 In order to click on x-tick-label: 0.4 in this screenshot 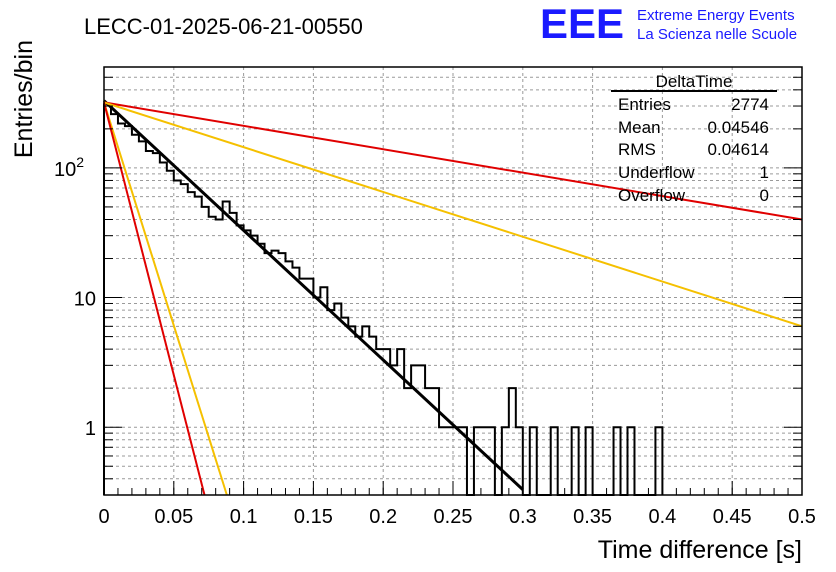, I will do `click(662, 517)`.